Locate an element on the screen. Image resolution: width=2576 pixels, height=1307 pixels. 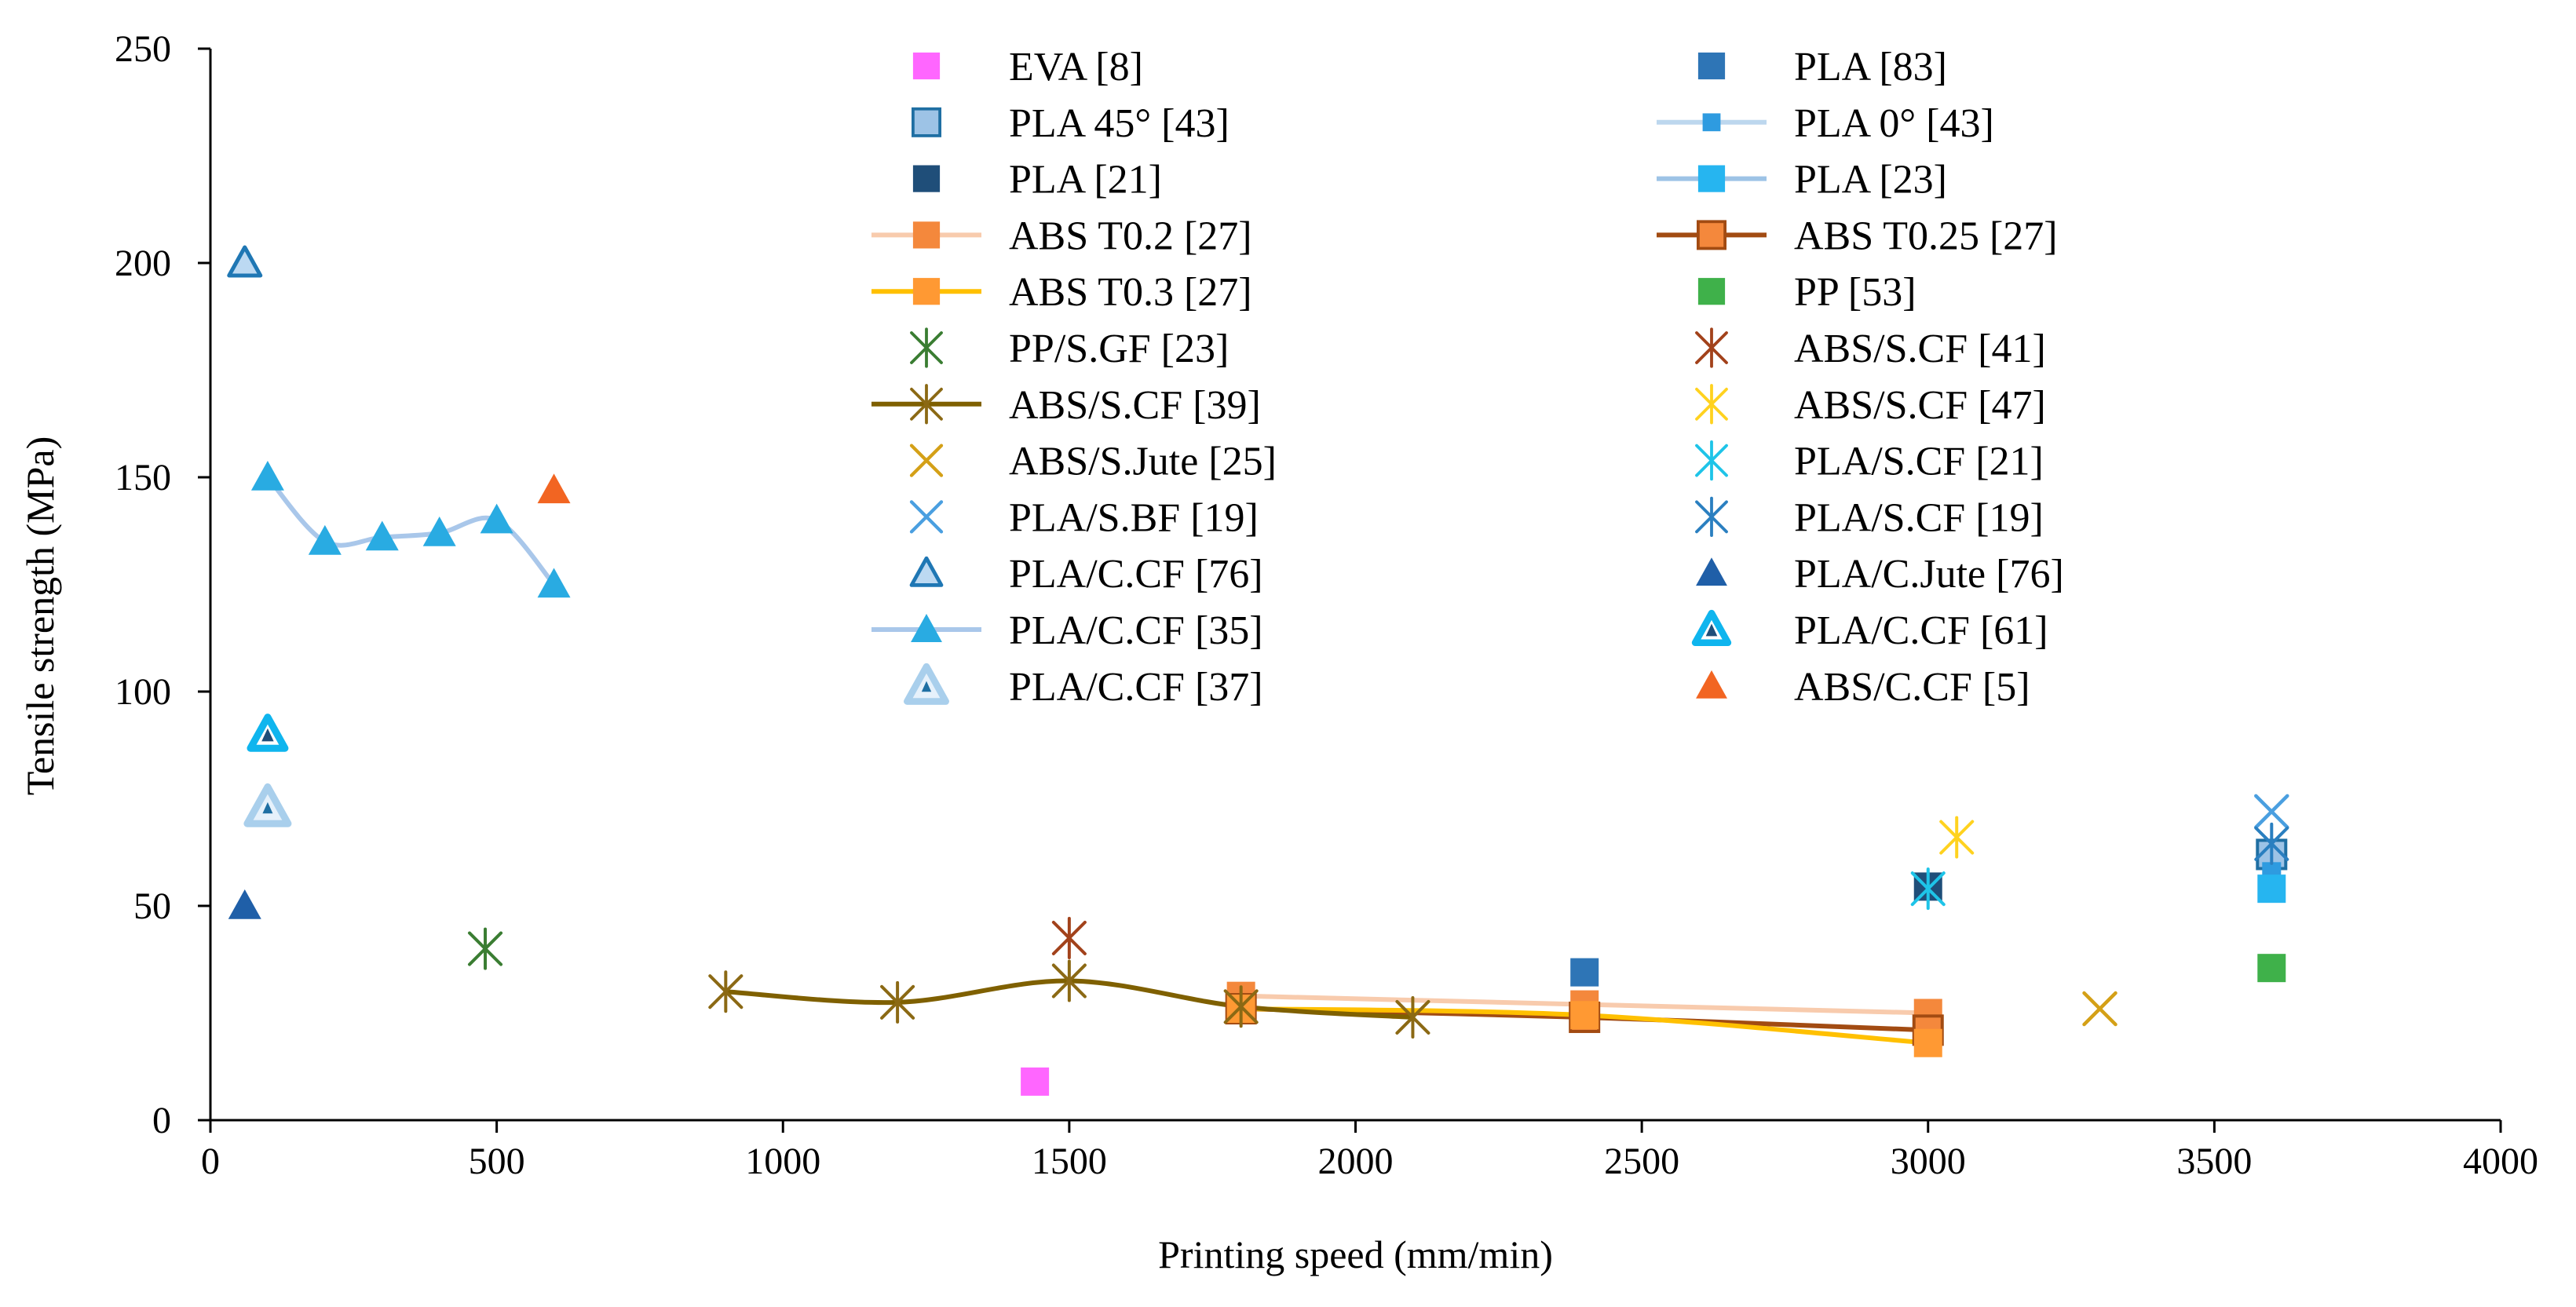
legend-item: ABS T0.3 [27] is located at coordinates (1061, 292).